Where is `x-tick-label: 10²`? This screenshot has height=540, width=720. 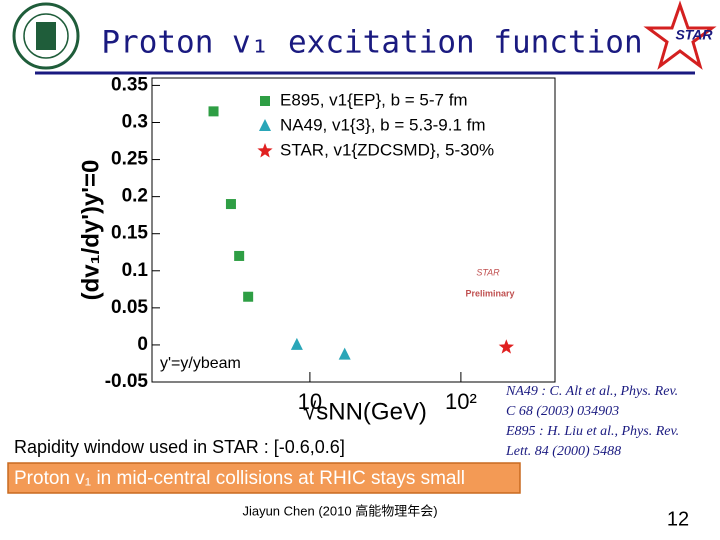
x-tick-label: 10² is located at coordinates (461, 401).